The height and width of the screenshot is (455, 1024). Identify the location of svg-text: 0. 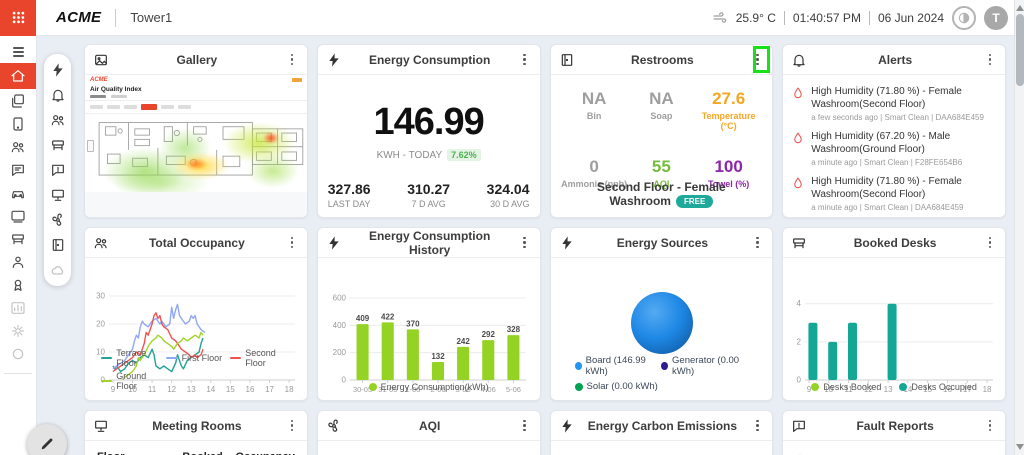
(799, 380).